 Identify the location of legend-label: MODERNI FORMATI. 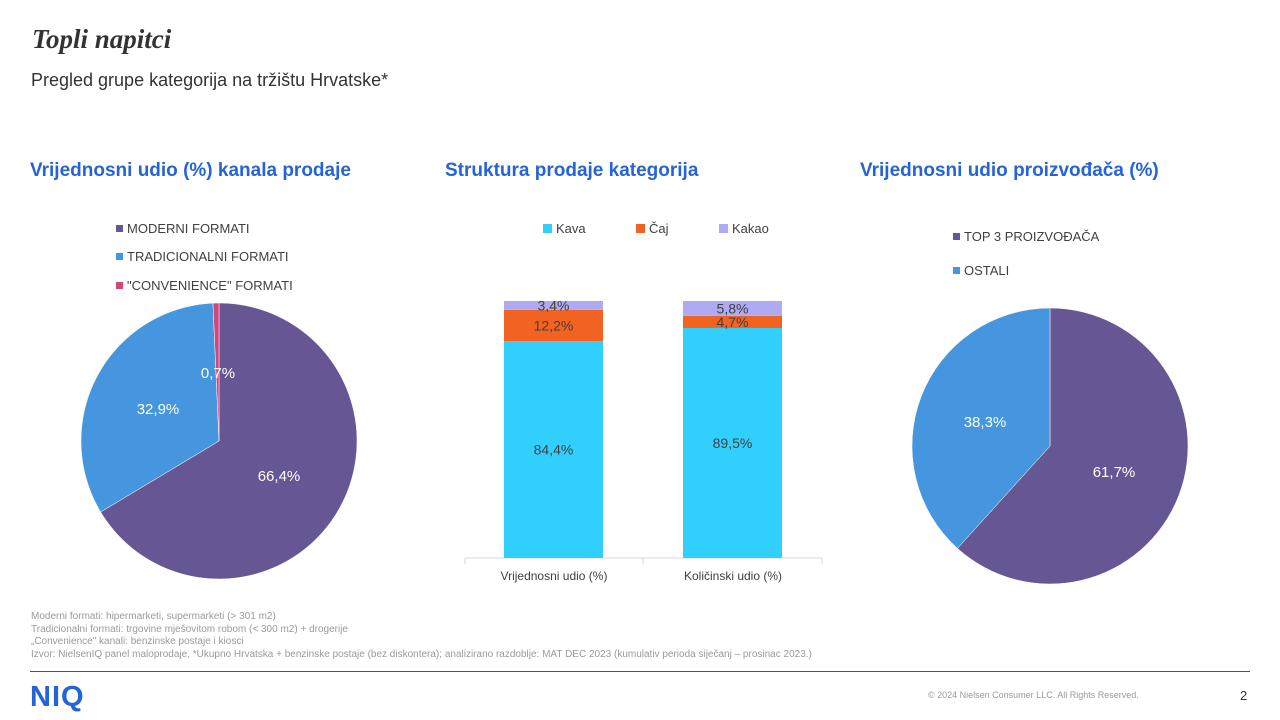
(188, 228).